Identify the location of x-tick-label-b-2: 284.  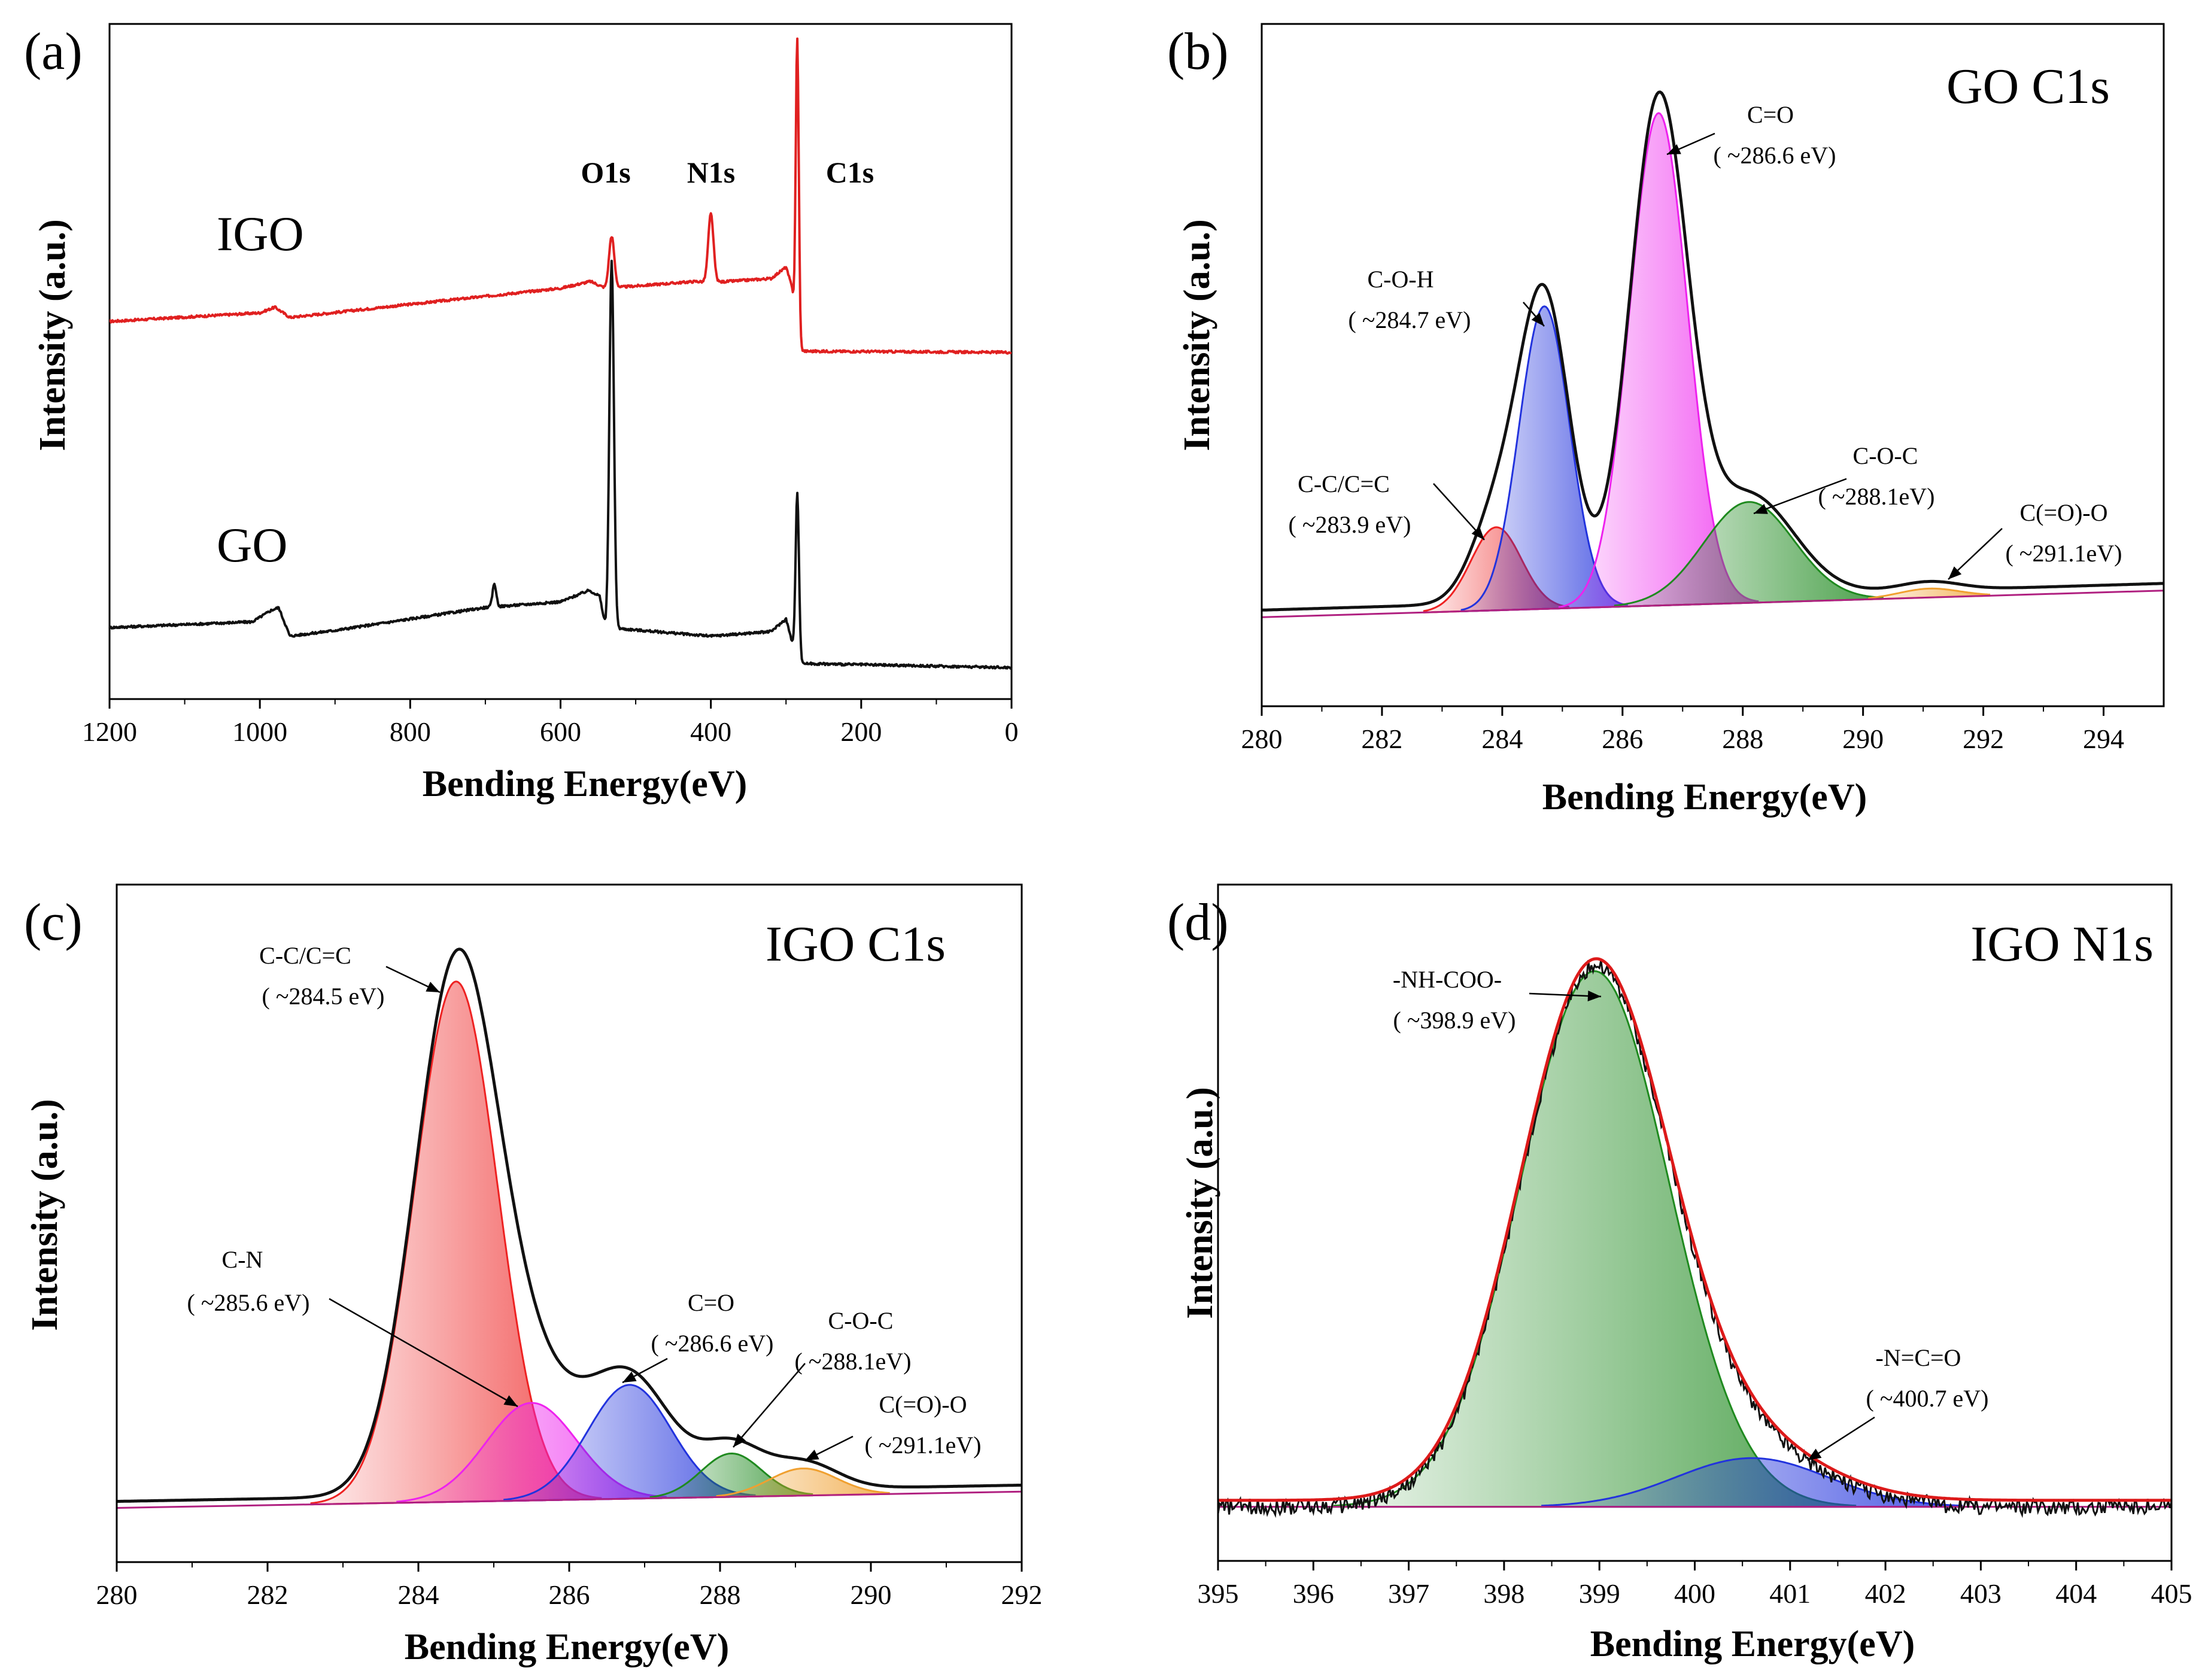
(1502, 739).